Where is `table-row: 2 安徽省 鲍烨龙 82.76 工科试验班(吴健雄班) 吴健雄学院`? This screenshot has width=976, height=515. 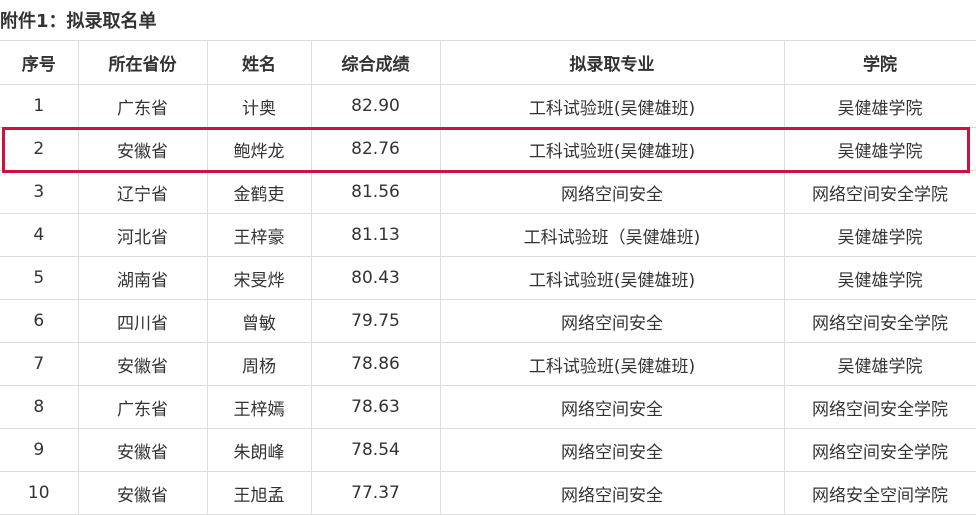
table-row: 2 安徽省 鲍烨龙 82.76 工科试验班(吴健雄班) 吴健雄学院 is located at coordinates (488, 149).